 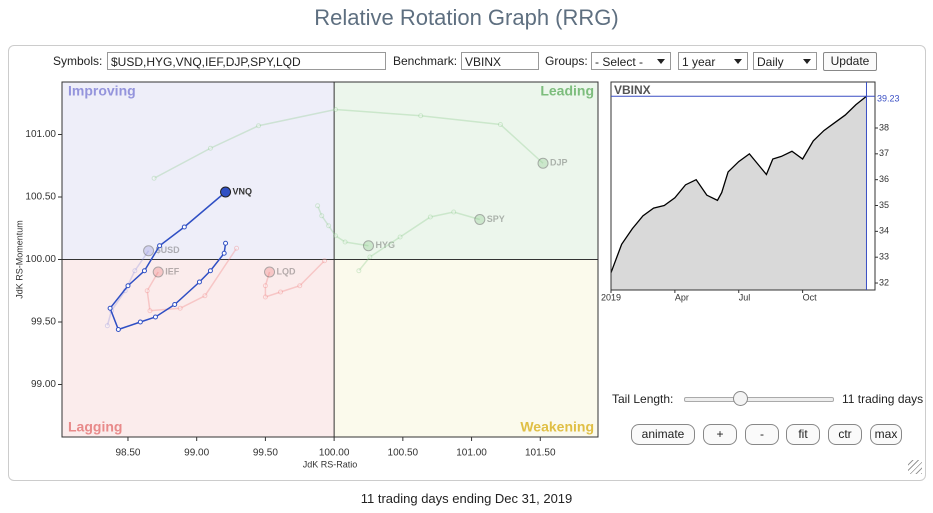 I want to click on y-tick-label: 34, so click(x=884, y=231).